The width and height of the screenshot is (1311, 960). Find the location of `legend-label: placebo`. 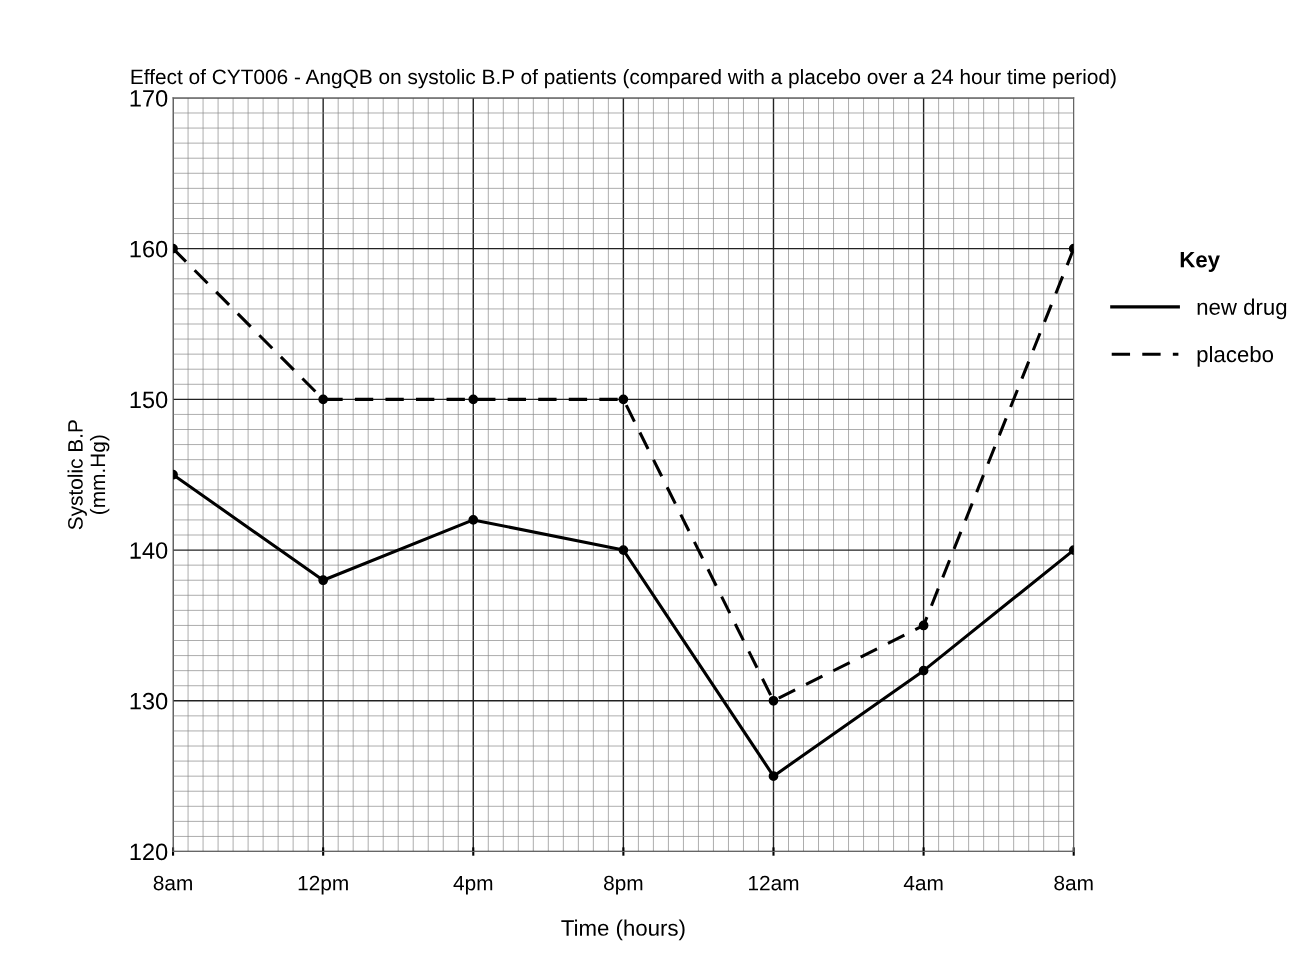

legend-label: placebo is located at coordinates (1235, 356).